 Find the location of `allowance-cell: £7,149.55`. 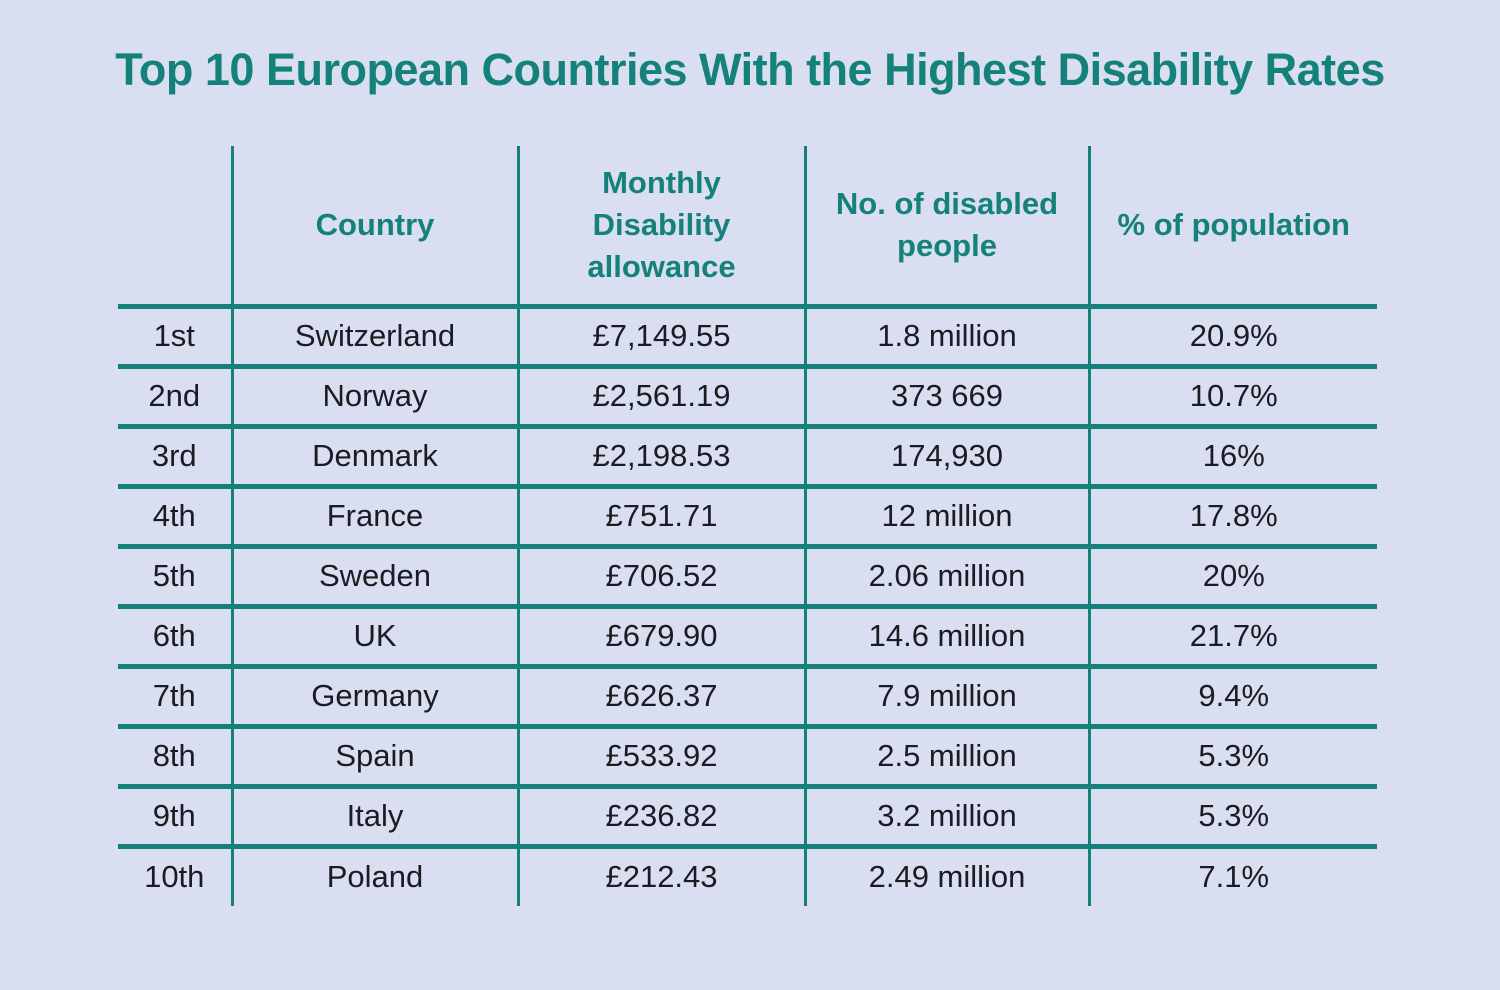

allowance-cell: £7,149.55 is located at coordinates (660, 334).